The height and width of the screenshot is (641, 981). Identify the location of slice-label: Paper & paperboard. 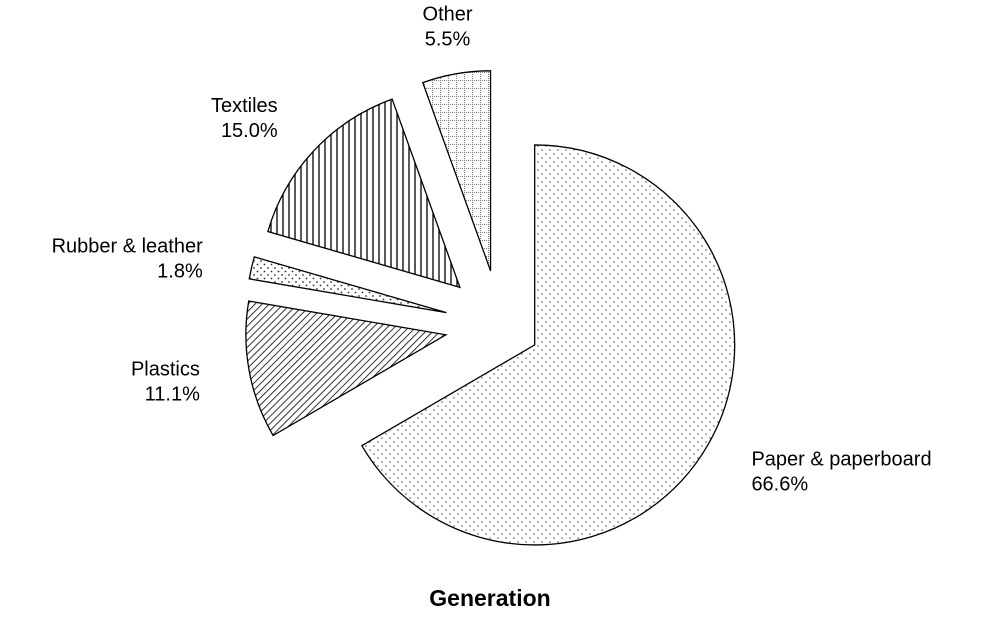
(841, 459).